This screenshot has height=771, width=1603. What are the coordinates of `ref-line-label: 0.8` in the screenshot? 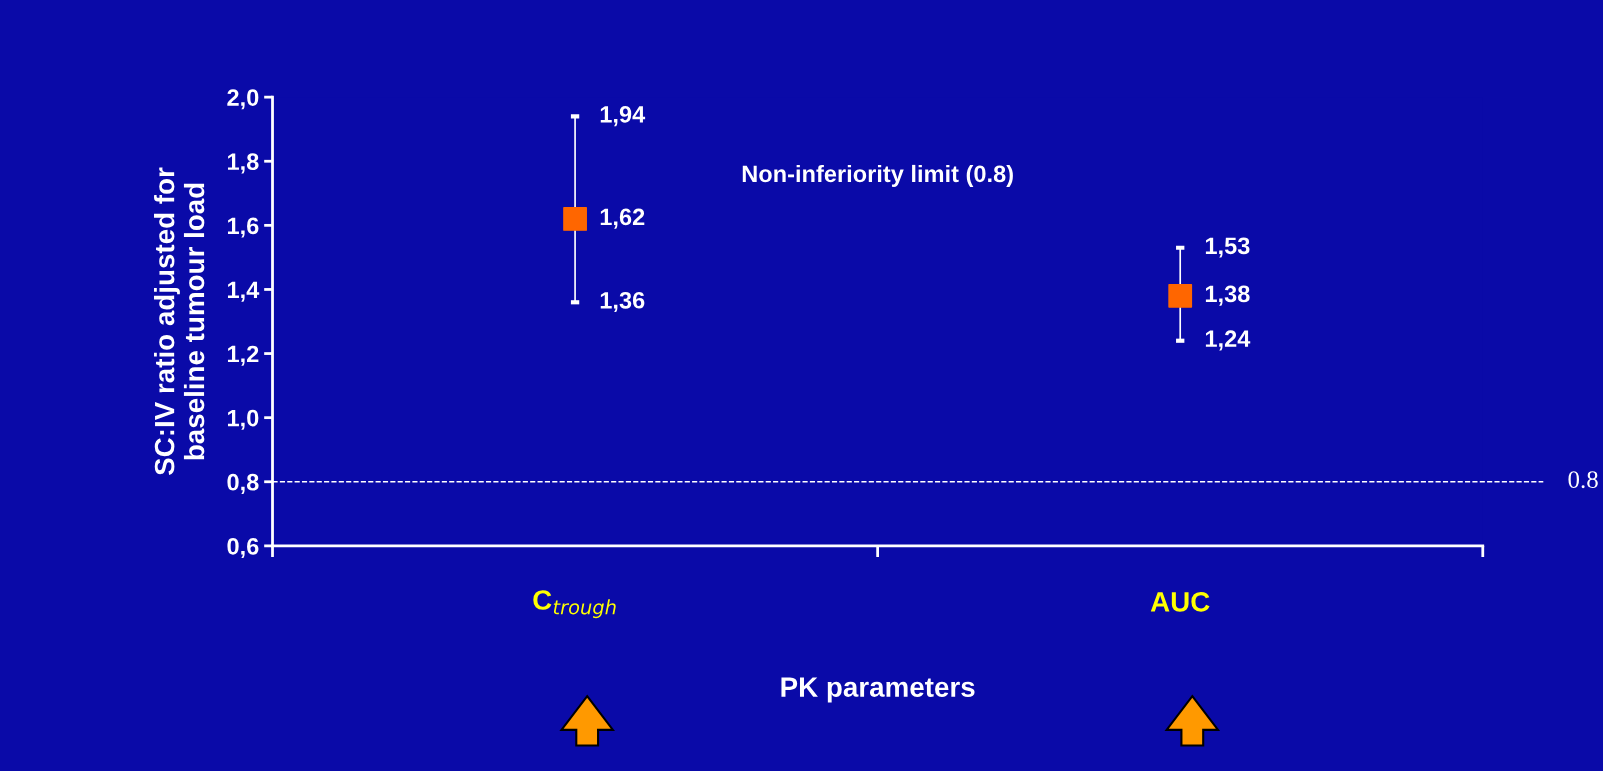 It's located at (1583, 480).